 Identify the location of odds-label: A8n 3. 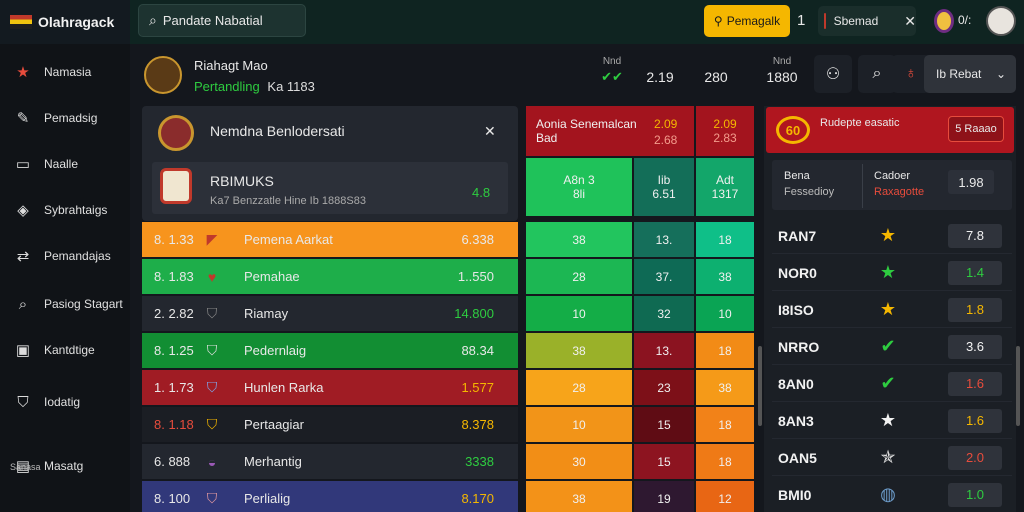
(579, 180).